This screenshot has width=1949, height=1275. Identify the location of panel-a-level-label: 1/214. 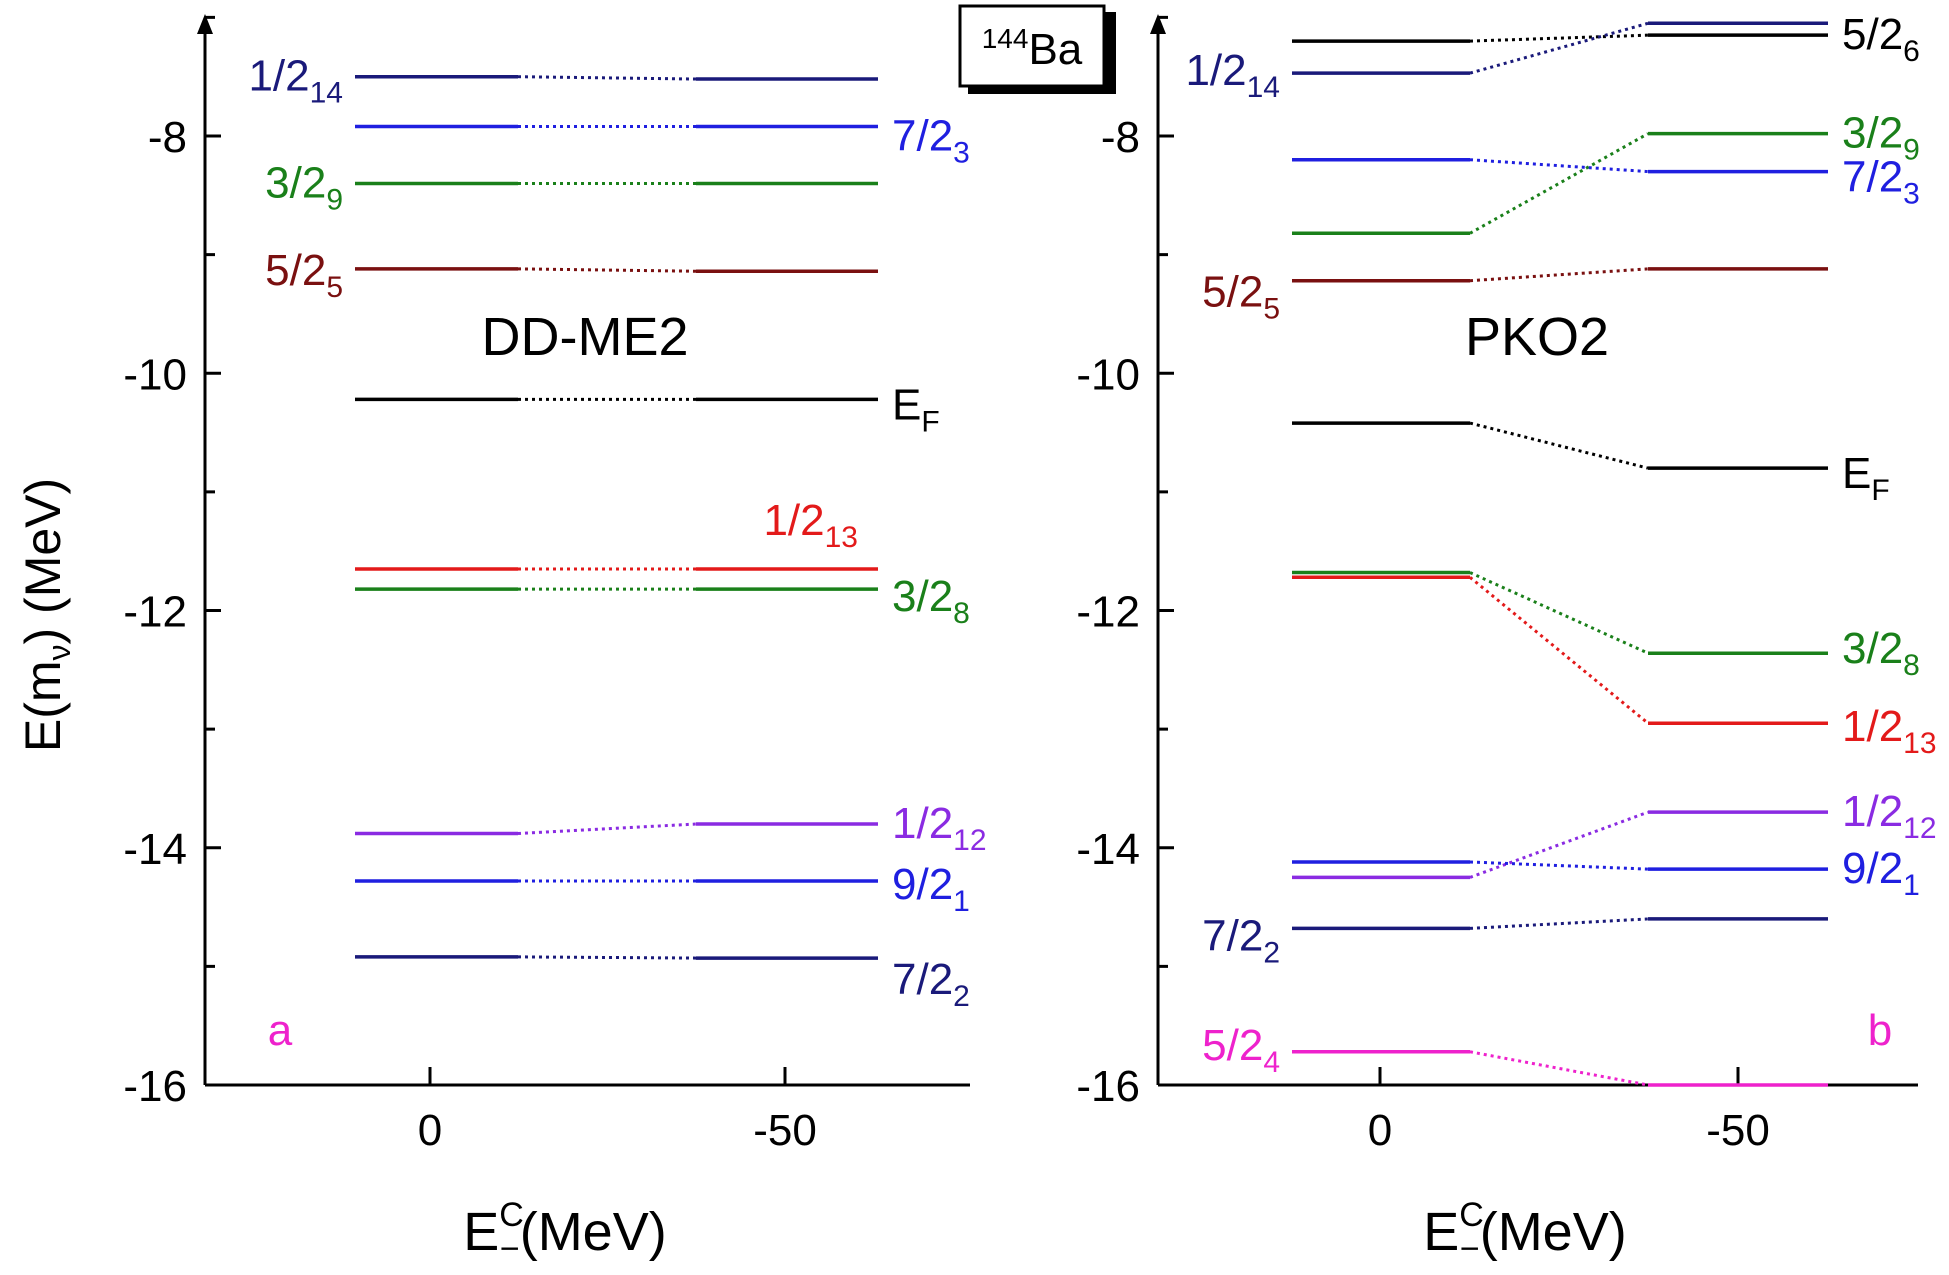
(295, 81).